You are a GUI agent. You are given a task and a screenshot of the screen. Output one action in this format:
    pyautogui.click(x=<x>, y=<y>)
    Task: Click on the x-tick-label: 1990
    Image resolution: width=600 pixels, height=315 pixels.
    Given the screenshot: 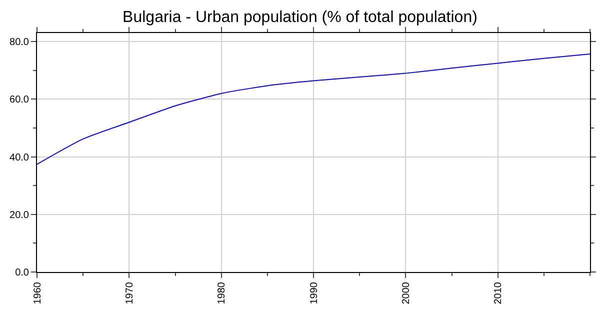 What is the action you would take?
    pyautogui.click(x=314, y=293)
    